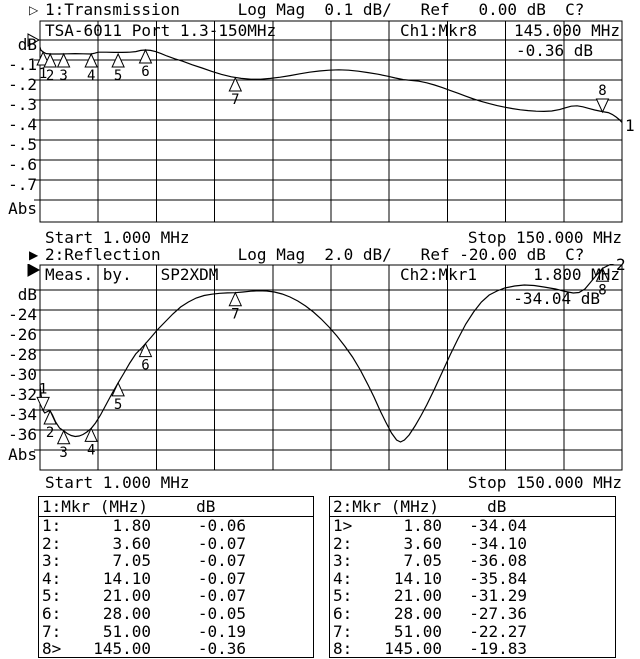  What do you see at coordinates (50, 76) in the screenshot?
I see `svg-text: 2` at bounding box center [50, 76].